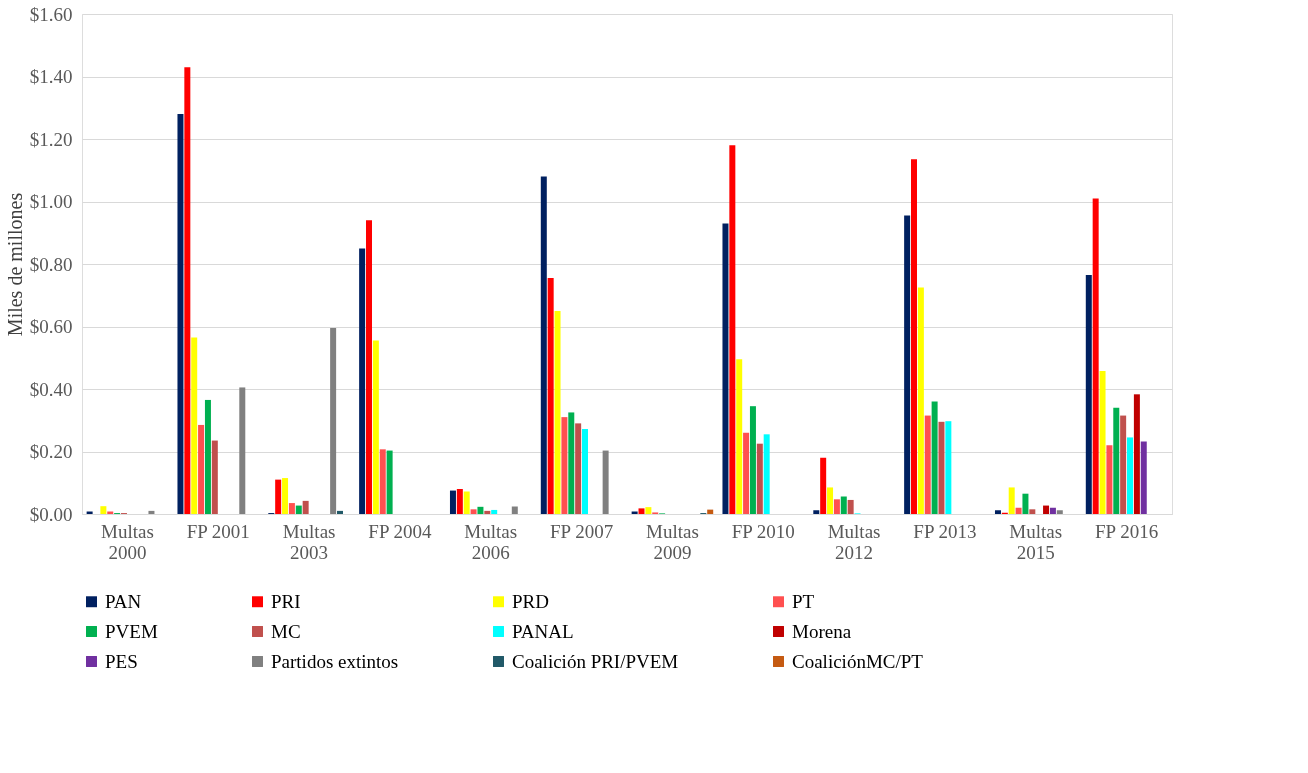  What do you see at coordinates (127, 541) in the screenshot?
I see `x-tick-label: Multas 2000` at bounding box center [127, 541].